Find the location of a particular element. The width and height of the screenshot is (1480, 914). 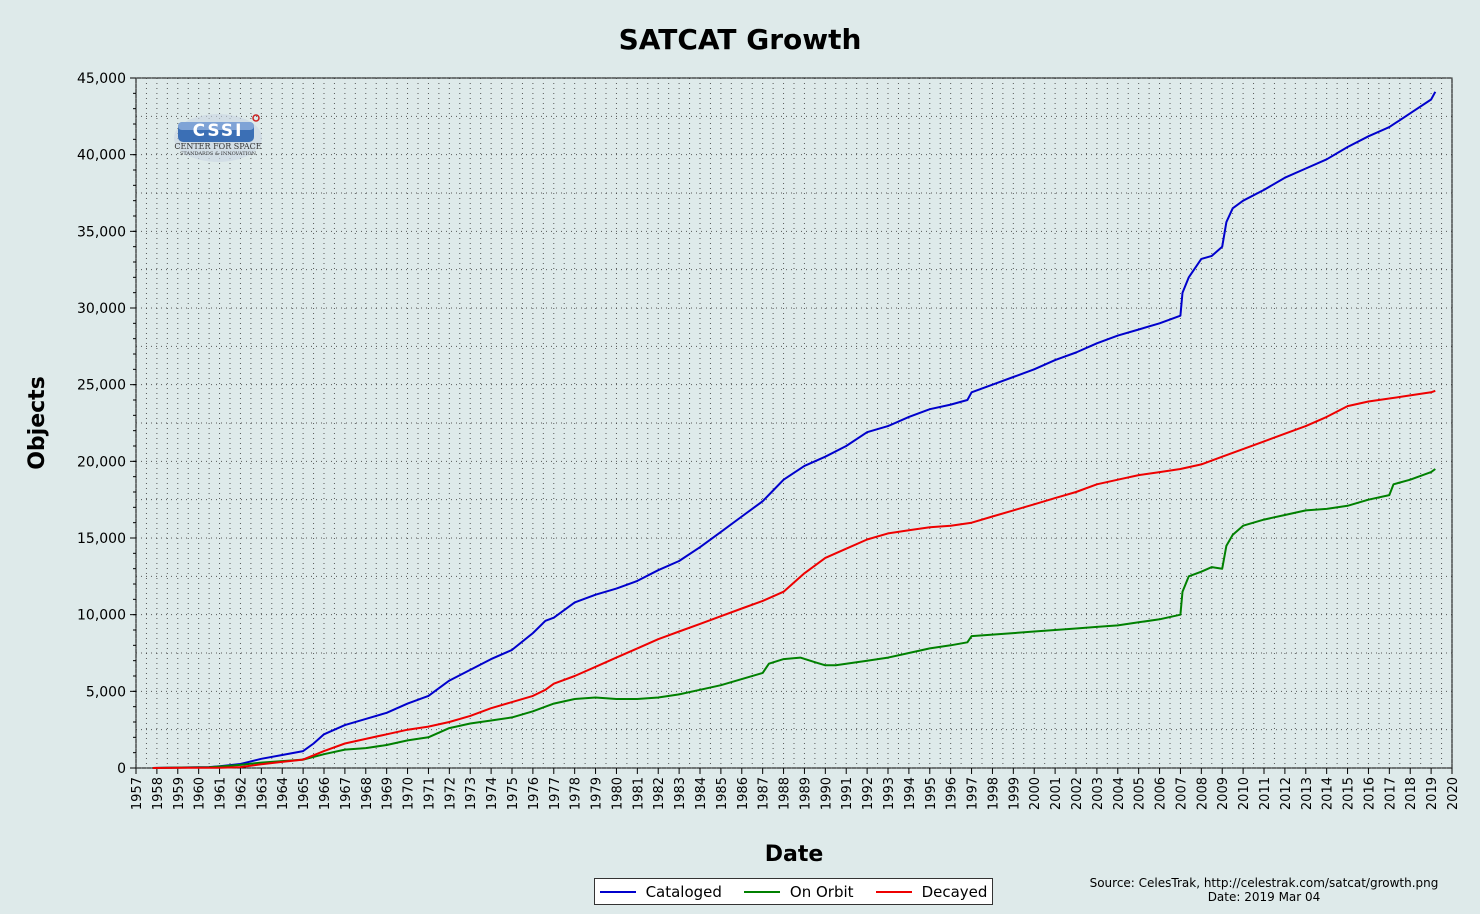

x-tick-label: 1968 is located at coordinates (367, 793).